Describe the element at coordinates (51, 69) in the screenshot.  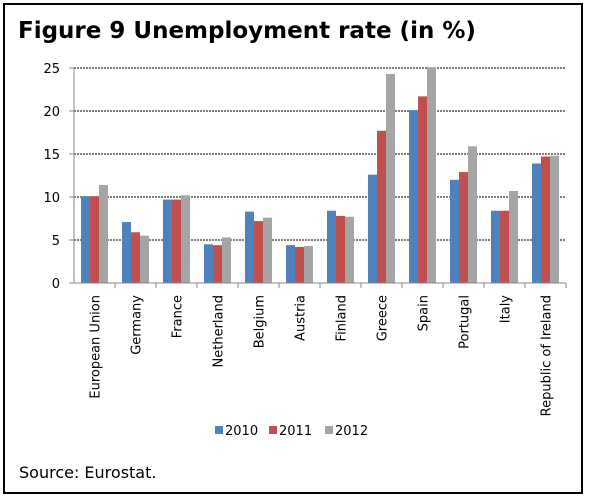
I see `y-tick-label: 25` at that location.